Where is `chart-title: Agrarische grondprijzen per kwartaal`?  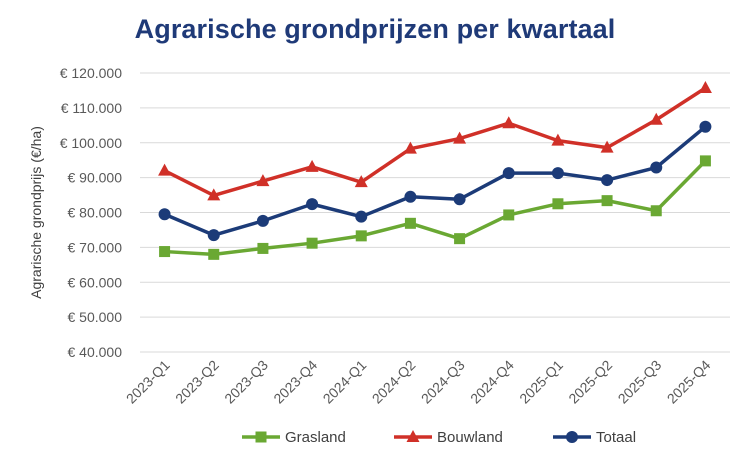
chart-title: Agrarische grondprijzen per kwartaal is located at coordinates (375, 29).